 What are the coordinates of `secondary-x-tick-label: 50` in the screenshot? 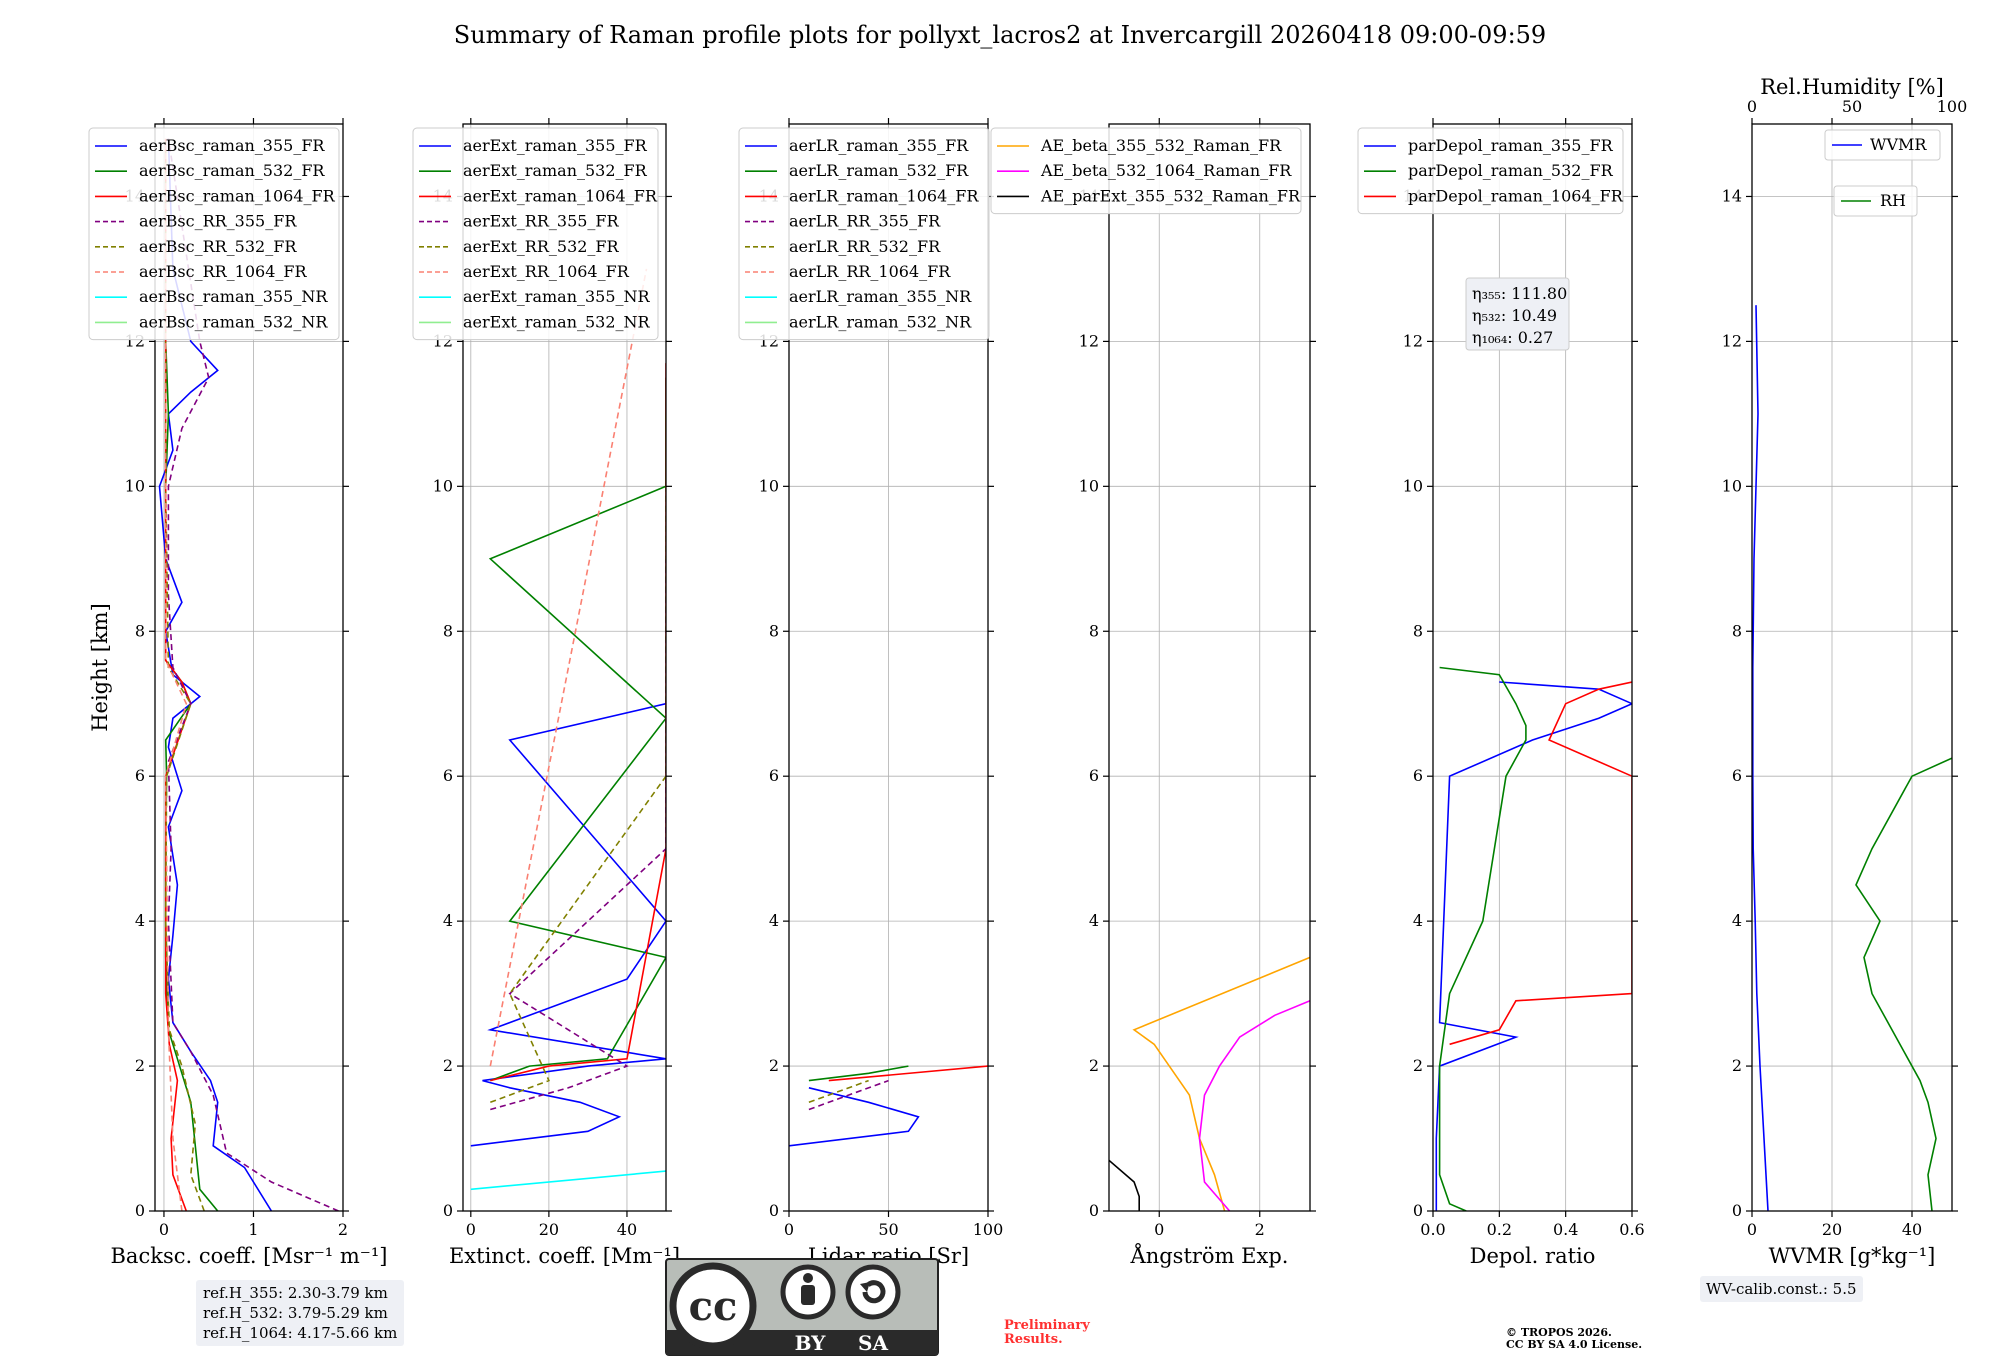 It's located at (1852, 106).